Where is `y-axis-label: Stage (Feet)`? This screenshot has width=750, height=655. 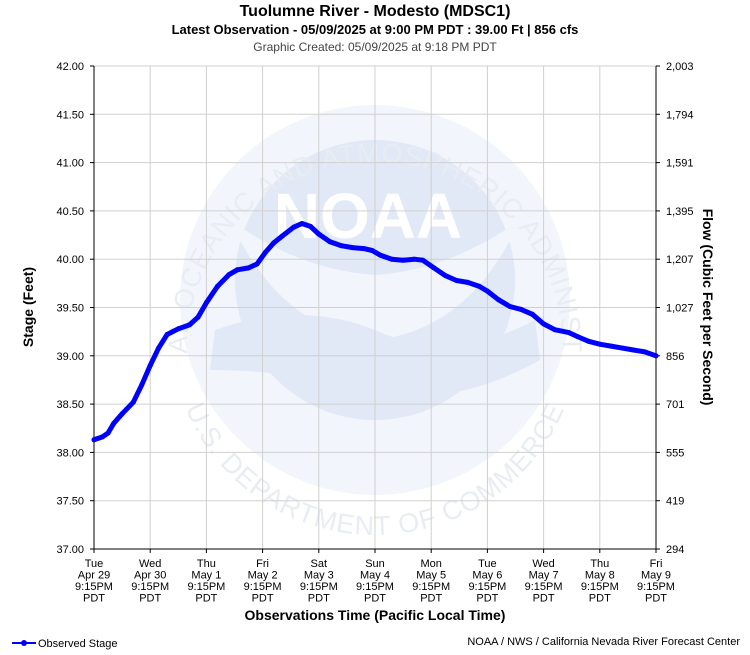
y-axis-label: Stage (Feet) is located at coordinates (28, 307).